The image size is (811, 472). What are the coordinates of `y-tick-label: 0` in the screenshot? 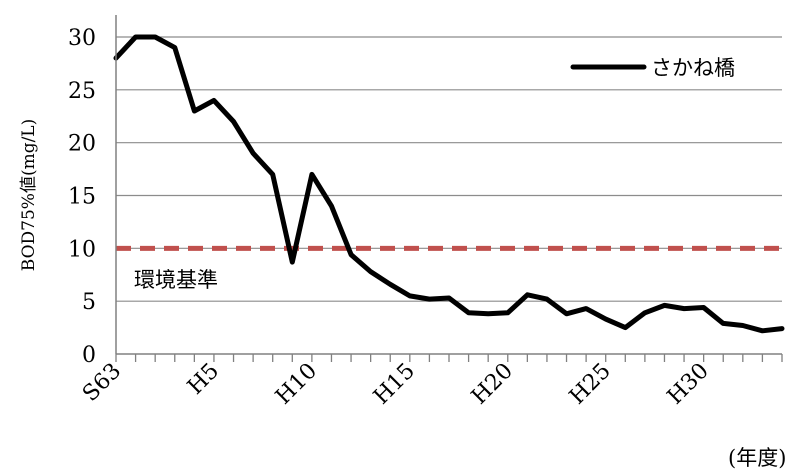 It's located at (89, 355).